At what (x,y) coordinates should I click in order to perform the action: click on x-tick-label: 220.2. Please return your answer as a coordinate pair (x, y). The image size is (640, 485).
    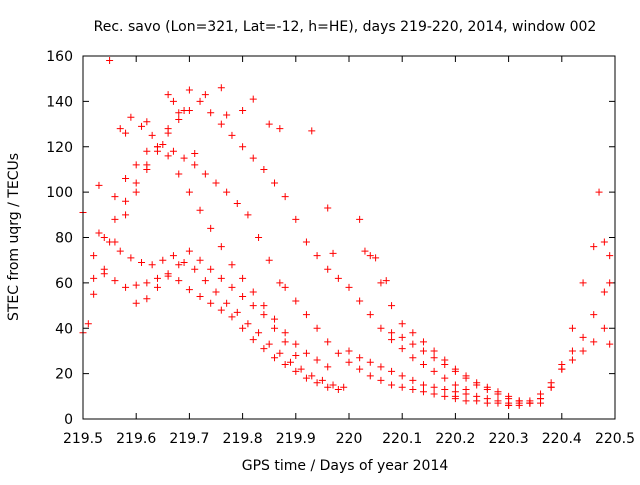
    Looking at the image, I should click on (455, 439).